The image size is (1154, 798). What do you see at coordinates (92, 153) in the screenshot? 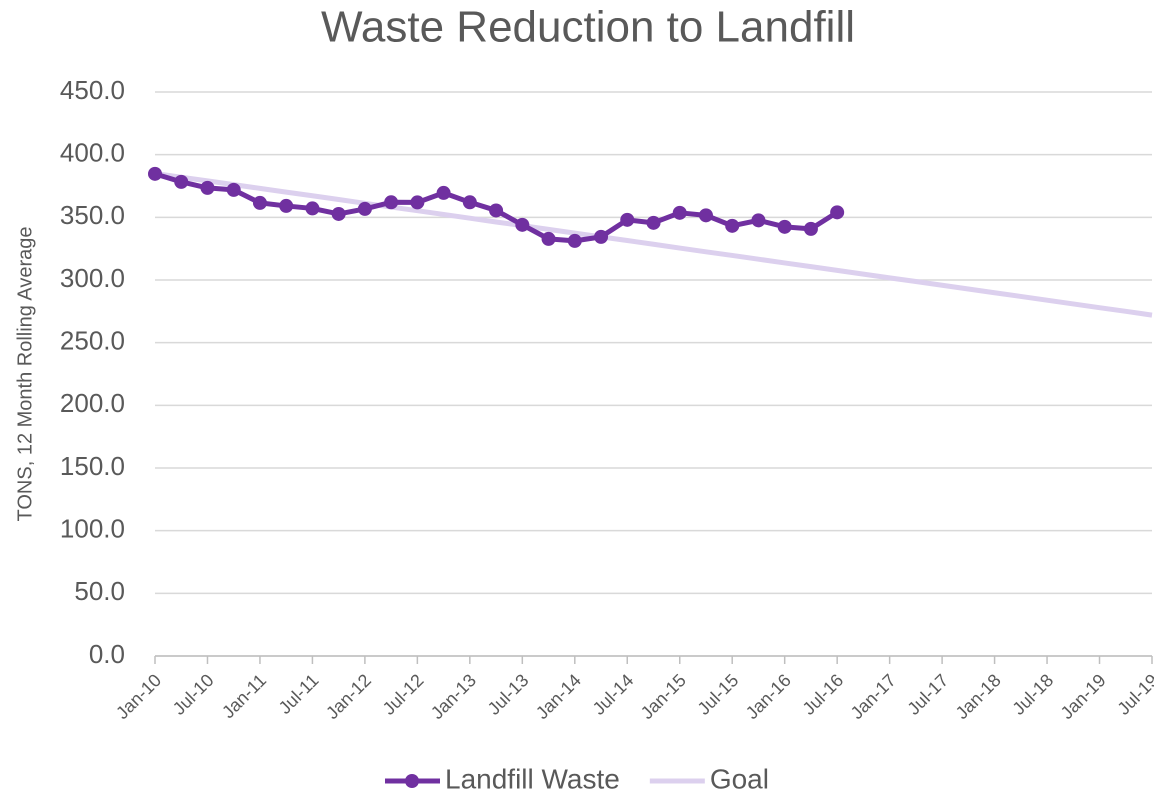
I see `y-tick-label: 400.0` at bounding box center [92, 153].